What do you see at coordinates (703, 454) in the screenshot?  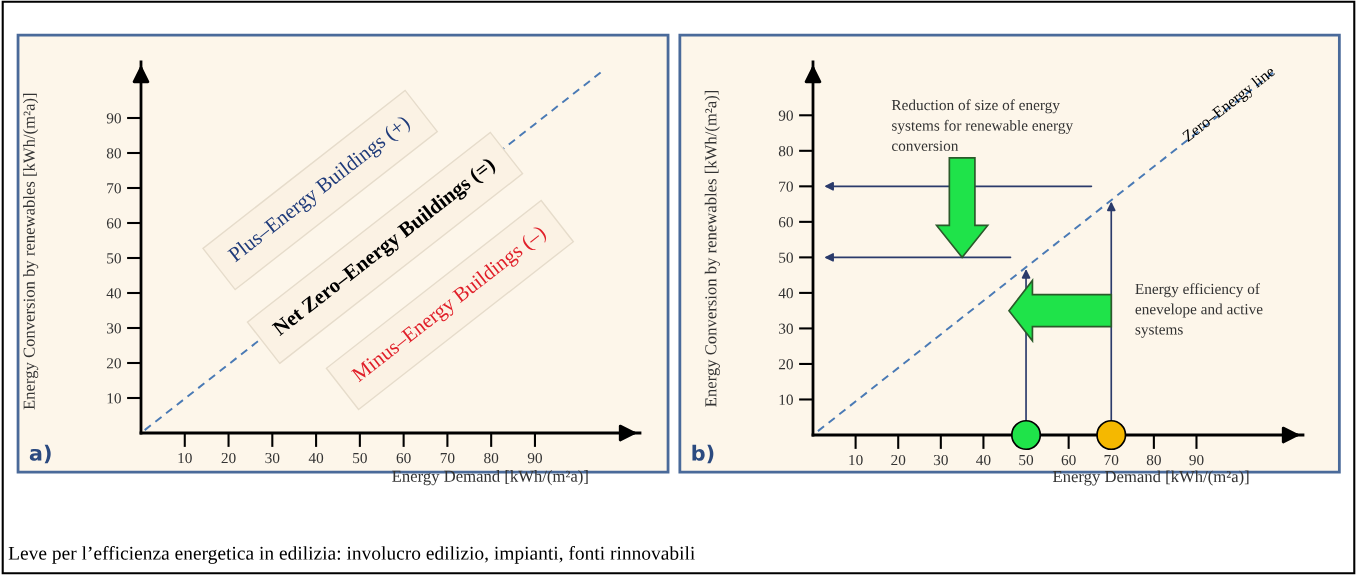 I see `text: b)` at bounding box center [703, 454].